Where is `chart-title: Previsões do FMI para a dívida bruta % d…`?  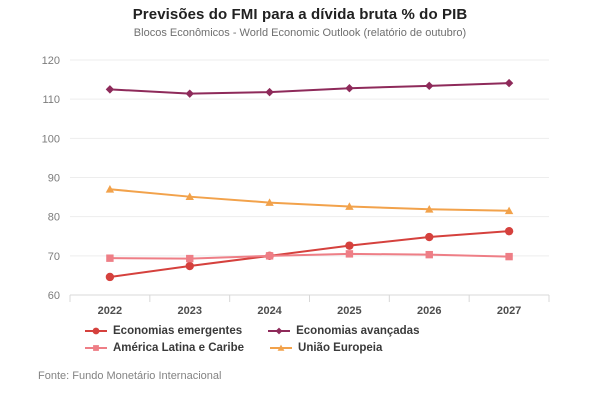 chart-title: Previsões do FMI para a dívida bruta % d… is located at coordinates (300, 14).